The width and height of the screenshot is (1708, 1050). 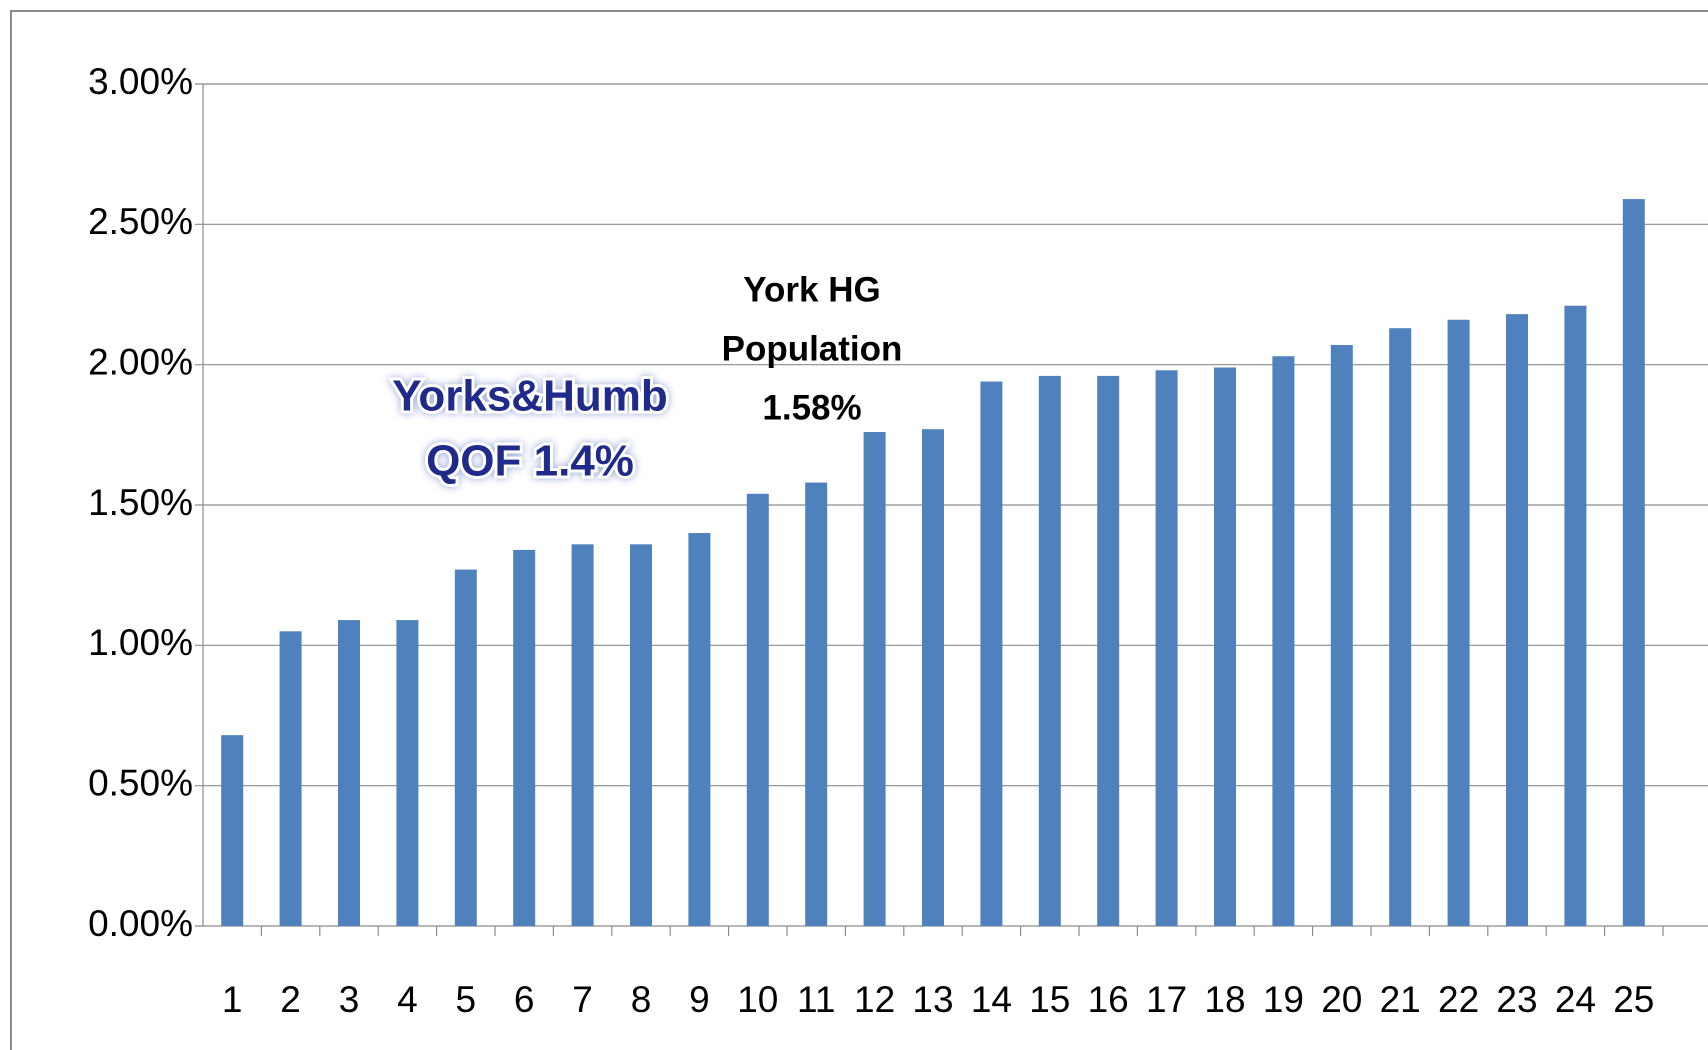 What do you see at coordinates (524, 999) in the screenshot?
I see `x-tick-label: 6` at bounding box center [524, 999].